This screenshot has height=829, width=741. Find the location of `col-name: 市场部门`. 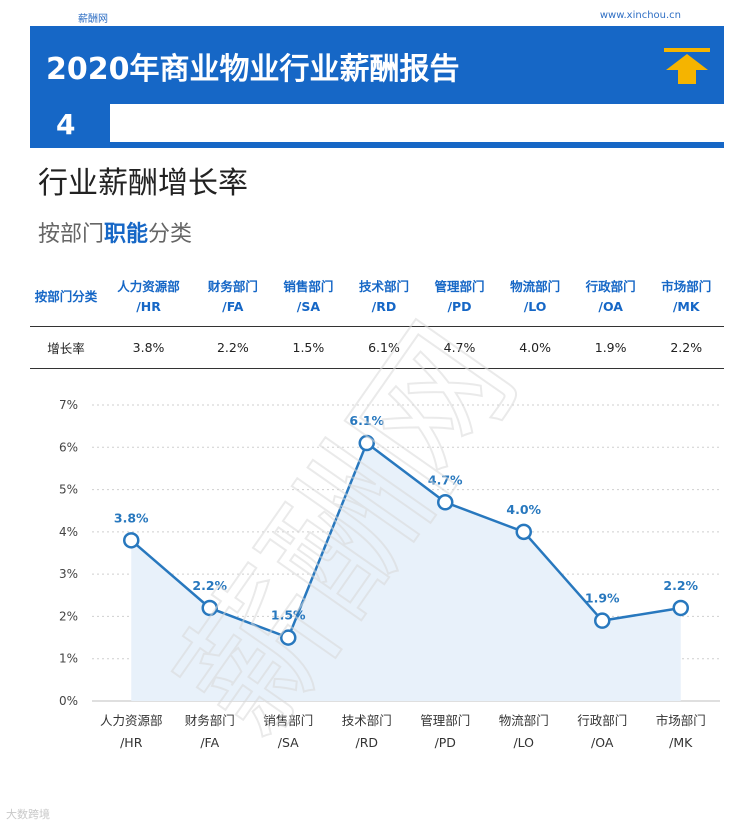

col-name: 市场部门 is located at coordinates (686, 286).